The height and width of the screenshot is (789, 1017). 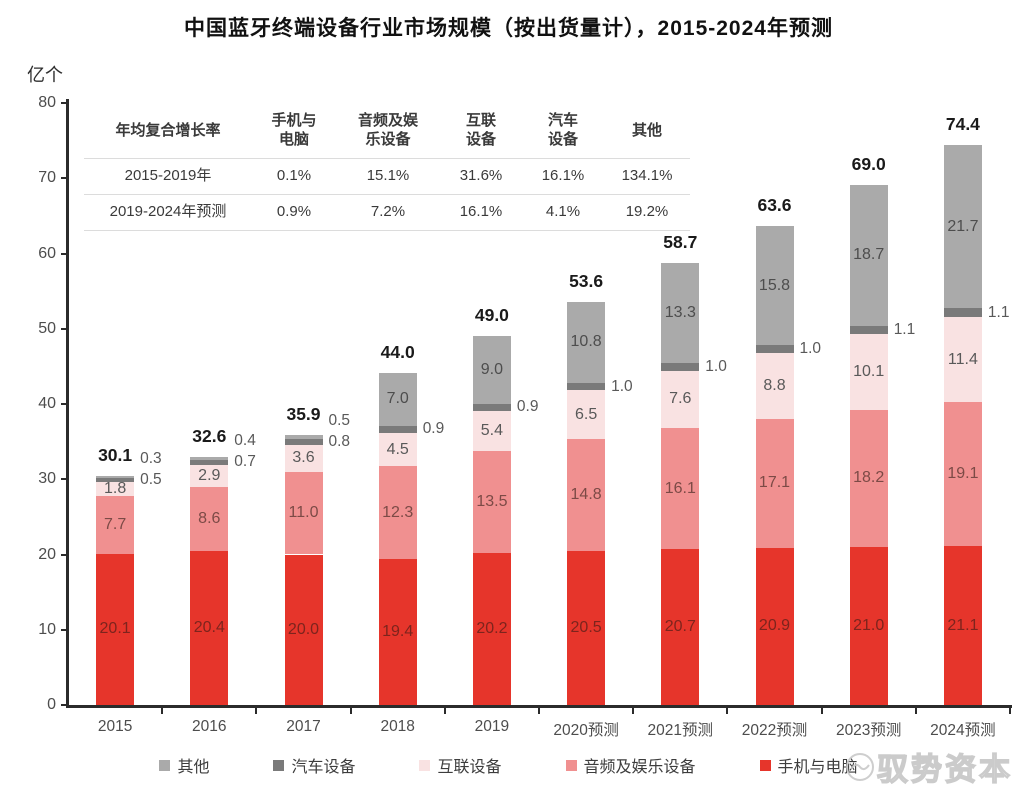 What do you see at coordinates (963, 226) in the screenshot?
I see `segment-value-label: 21.7` at bounding box center [963, 226].